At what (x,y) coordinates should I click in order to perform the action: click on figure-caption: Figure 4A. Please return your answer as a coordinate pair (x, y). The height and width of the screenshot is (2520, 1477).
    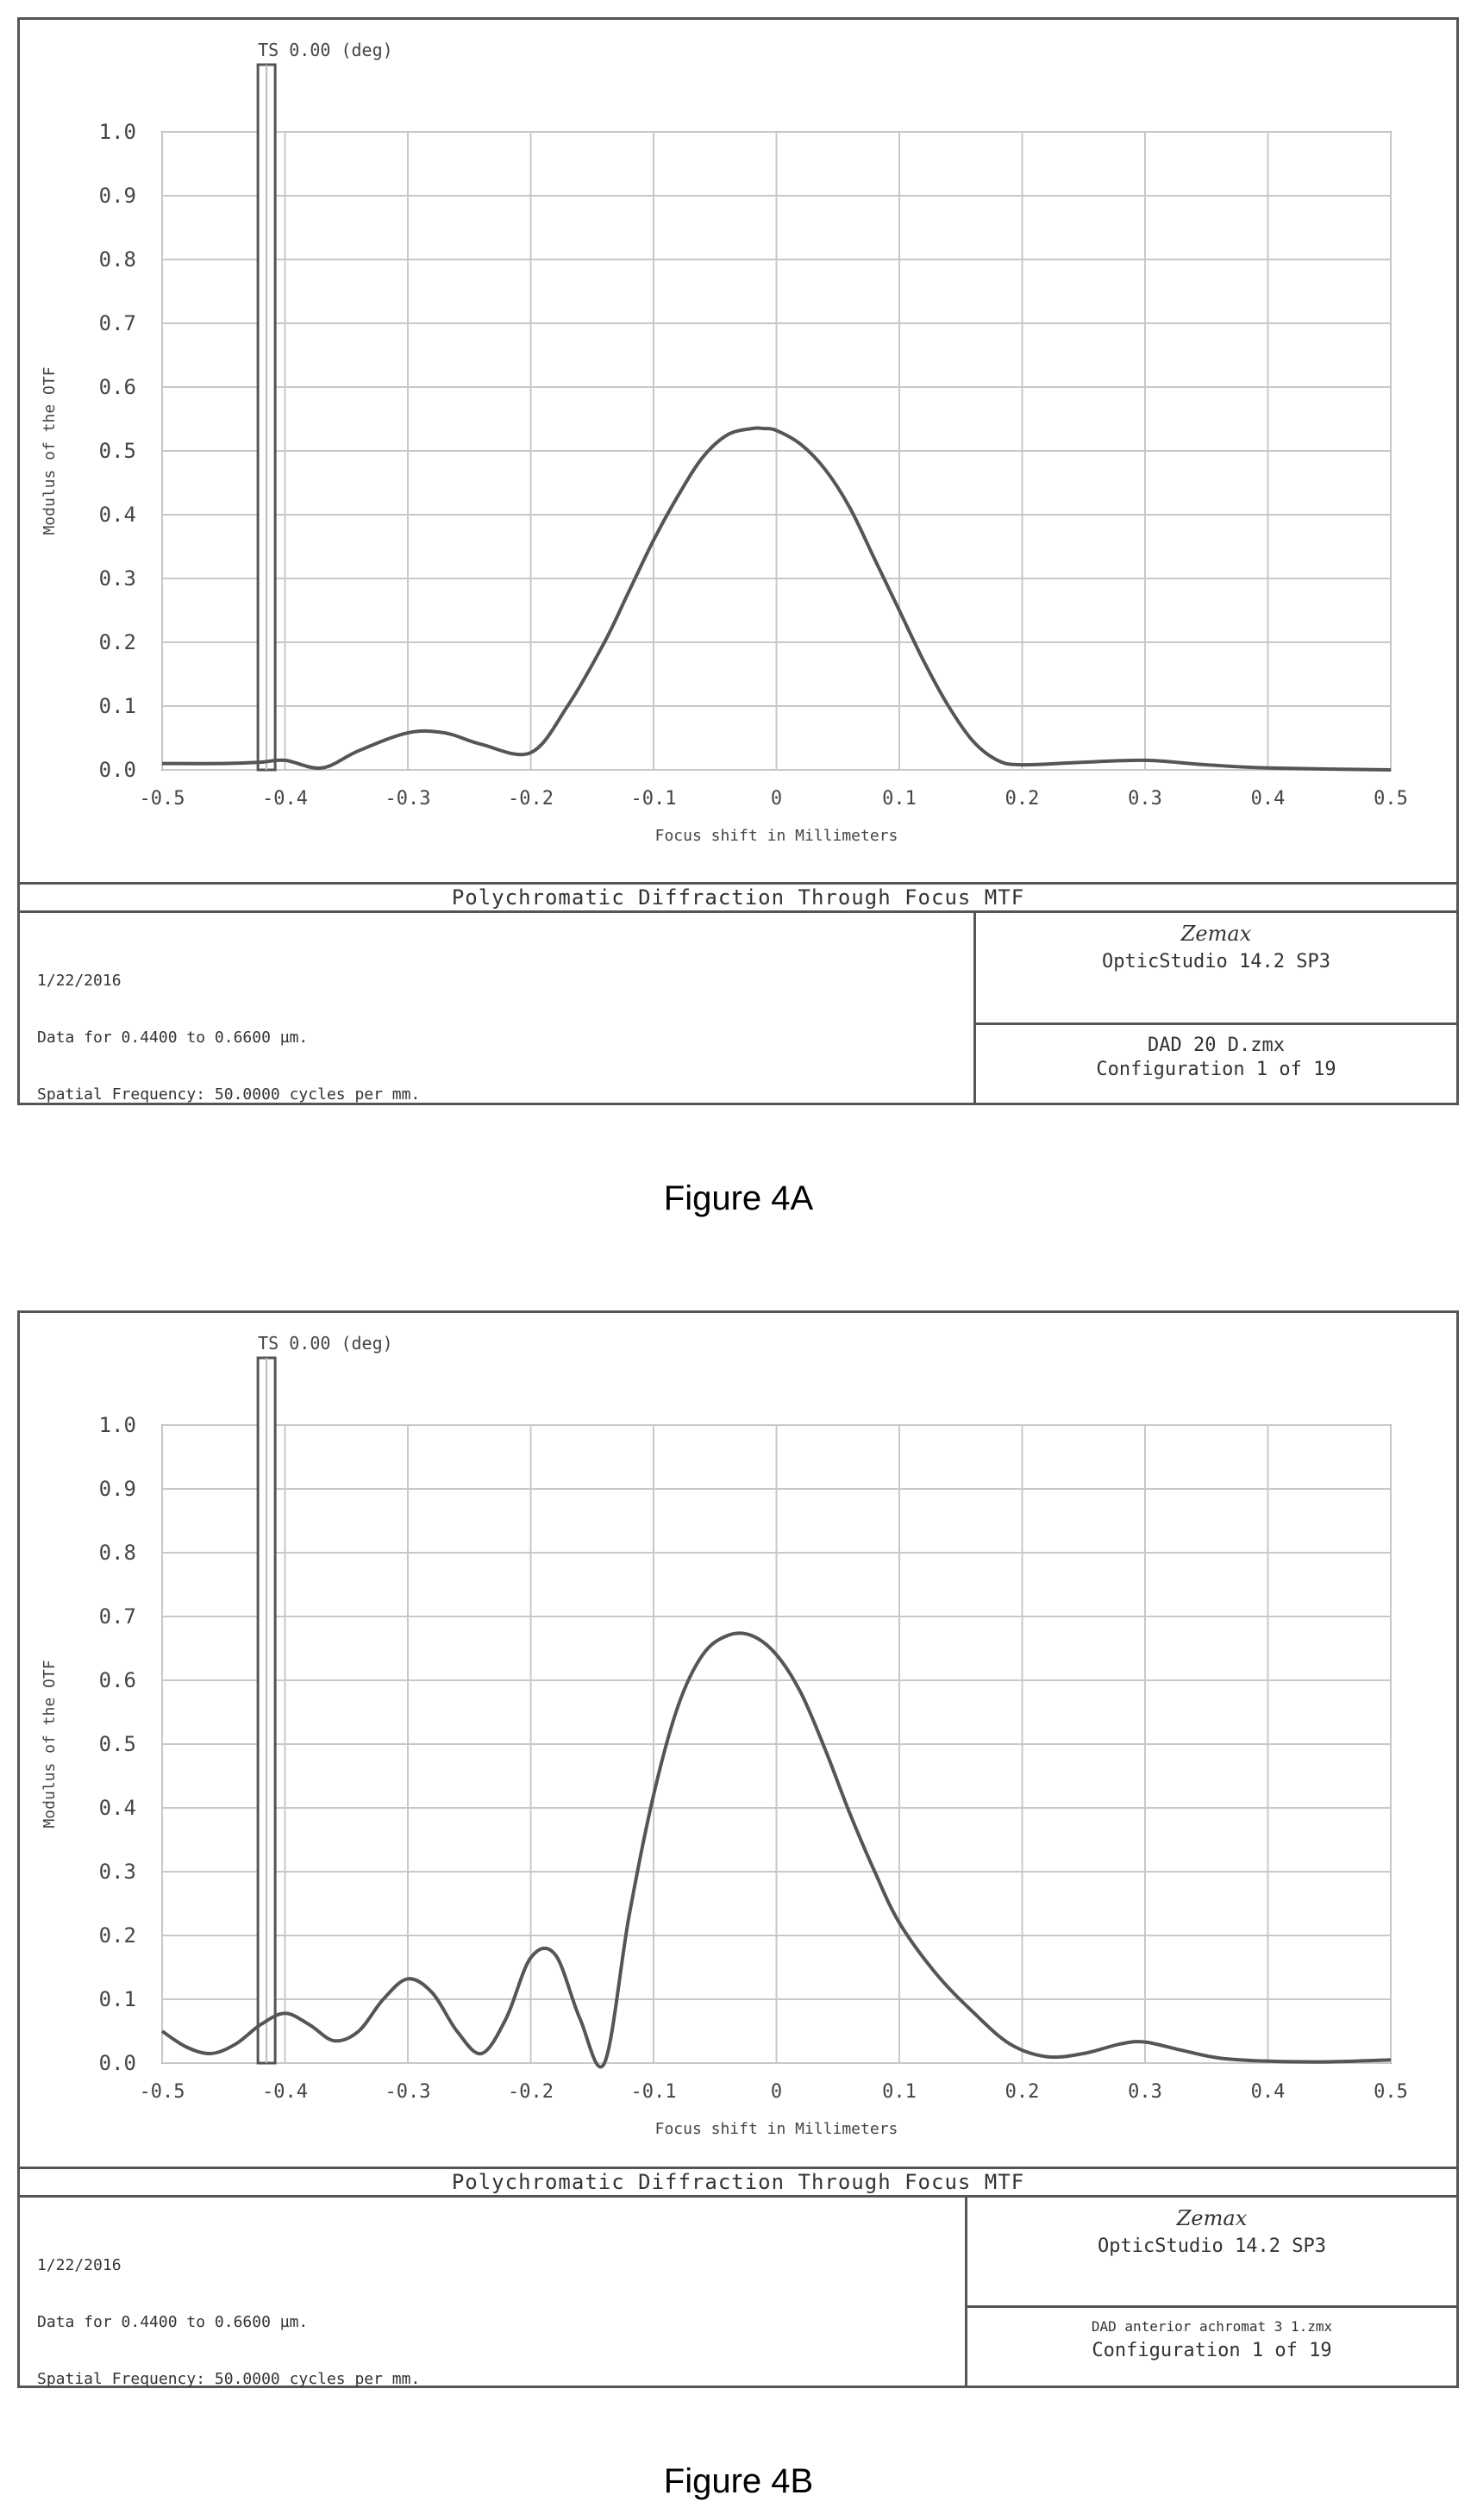
    Looking at the image, I should click on (738, 1198).